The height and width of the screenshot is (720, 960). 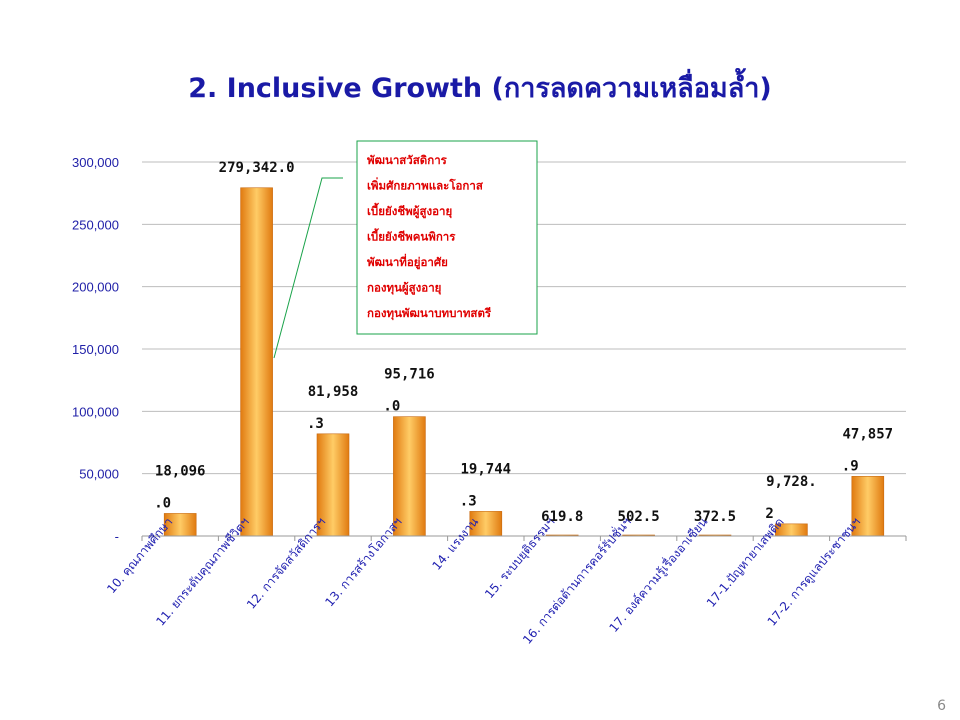 I want to click on y-tick-label: 150,000, so click(x=95, y=349).